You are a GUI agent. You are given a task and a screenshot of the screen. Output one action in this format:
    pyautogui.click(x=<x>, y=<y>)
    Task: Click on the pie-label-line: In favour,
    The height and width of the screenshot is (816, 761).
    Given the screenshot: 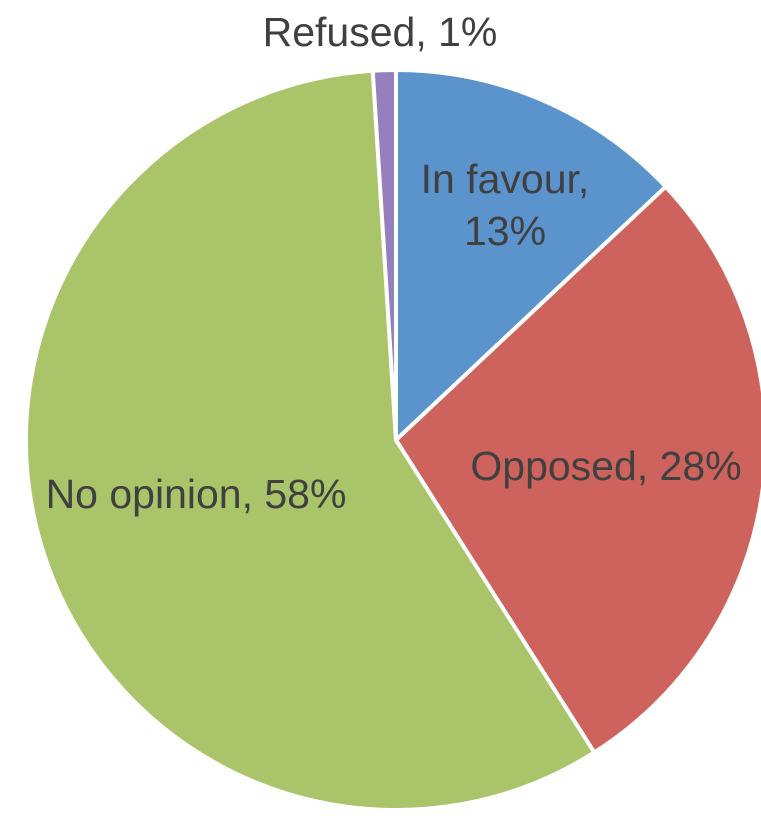 What is the action you would take?
    pyautogui.click(x=505, y=179)
    